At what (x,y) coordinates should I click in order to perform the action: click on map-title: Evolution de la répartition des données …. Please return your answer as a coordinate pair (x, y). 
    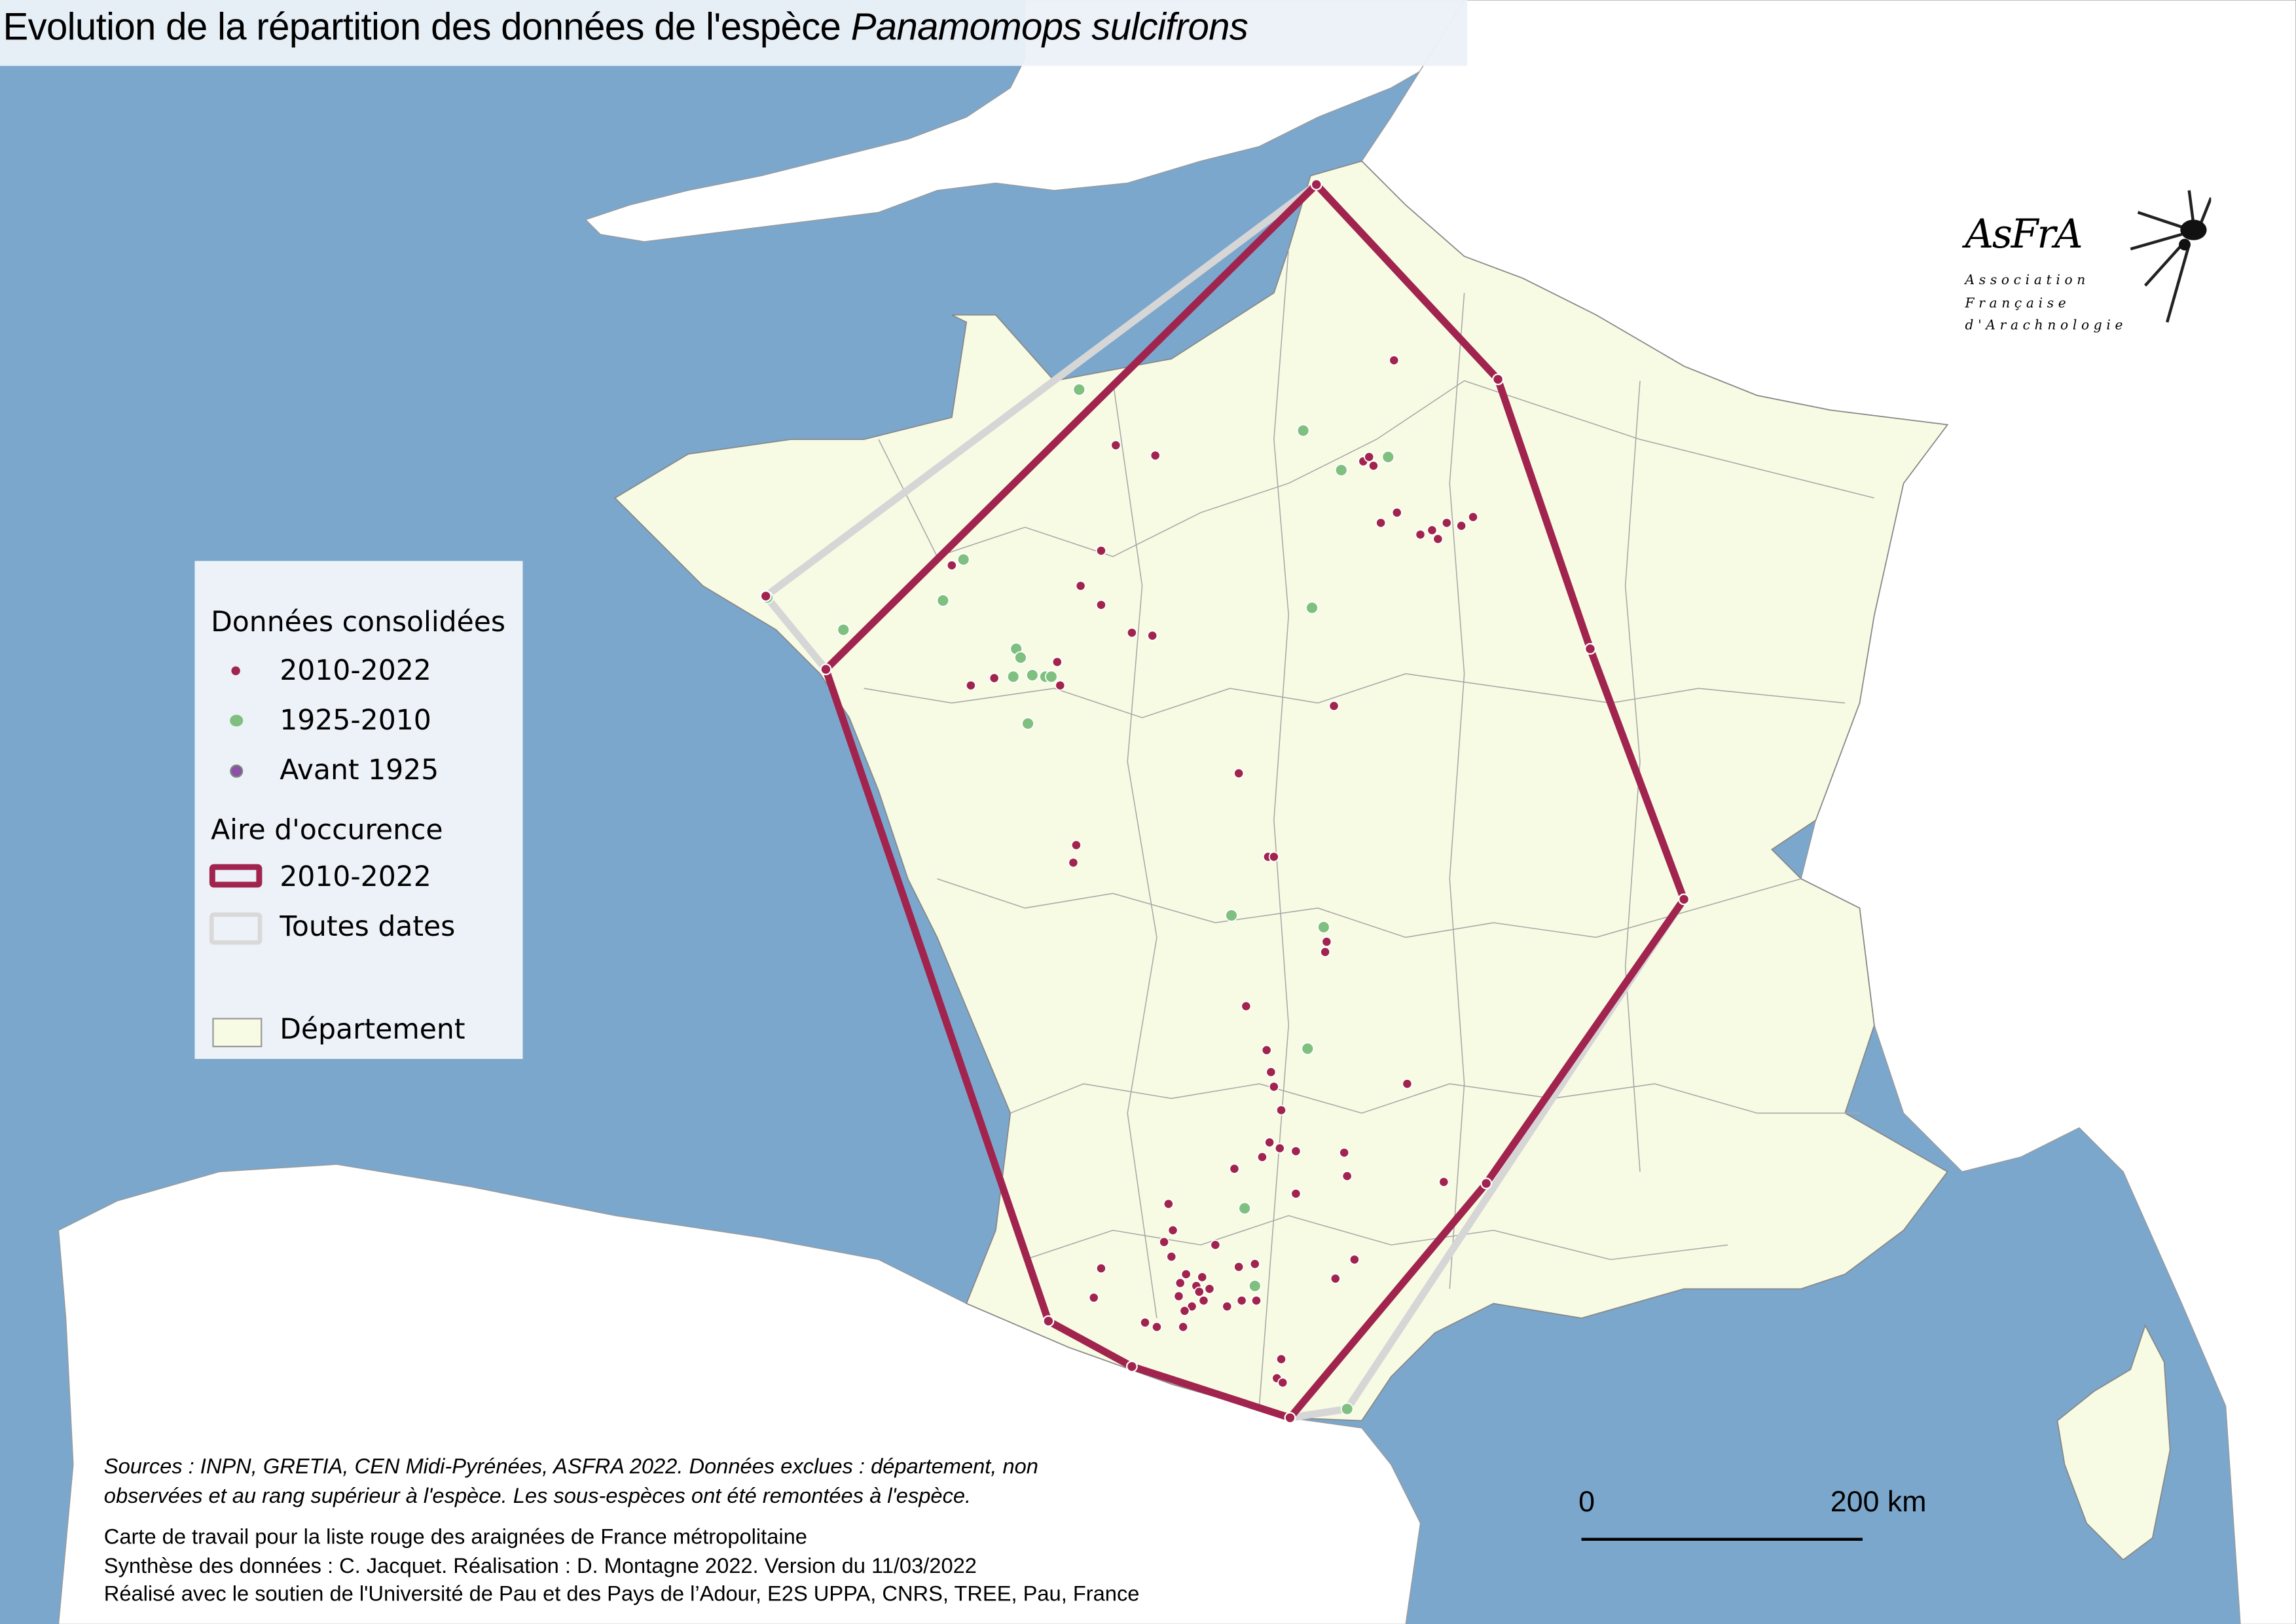
    Looking at the image, I should click on (734, 33).